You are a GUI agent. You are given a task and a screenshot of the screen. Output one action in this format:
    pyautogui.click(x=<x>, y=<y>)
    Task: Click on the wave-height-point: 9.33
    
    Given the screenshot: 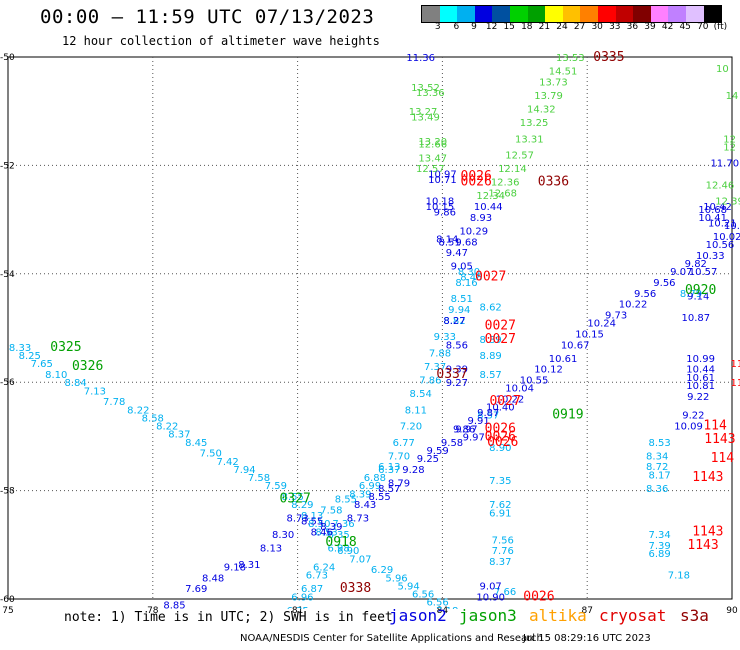 What is the action you would take?
    pyautogui.click(x=445, y=337)
    